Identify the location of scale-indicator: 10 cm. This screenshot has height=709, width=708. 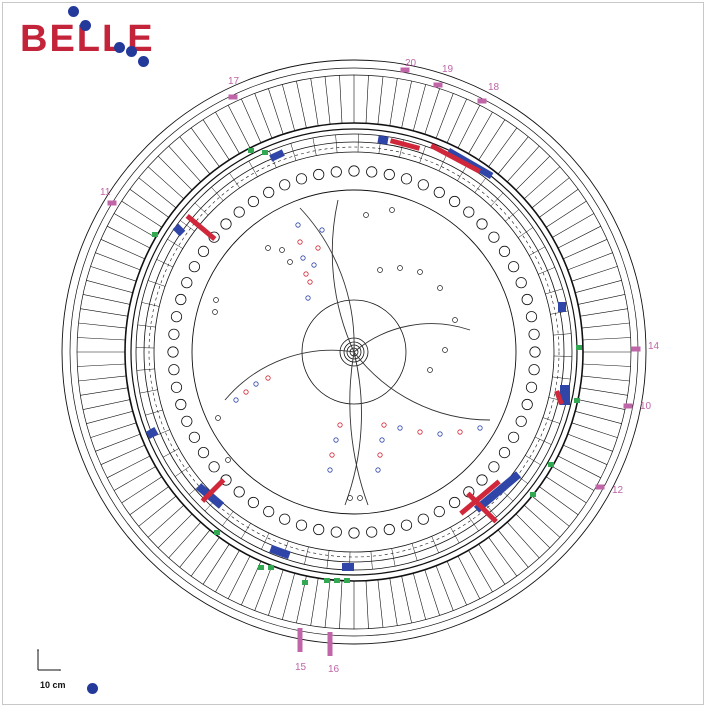
(69, 673).